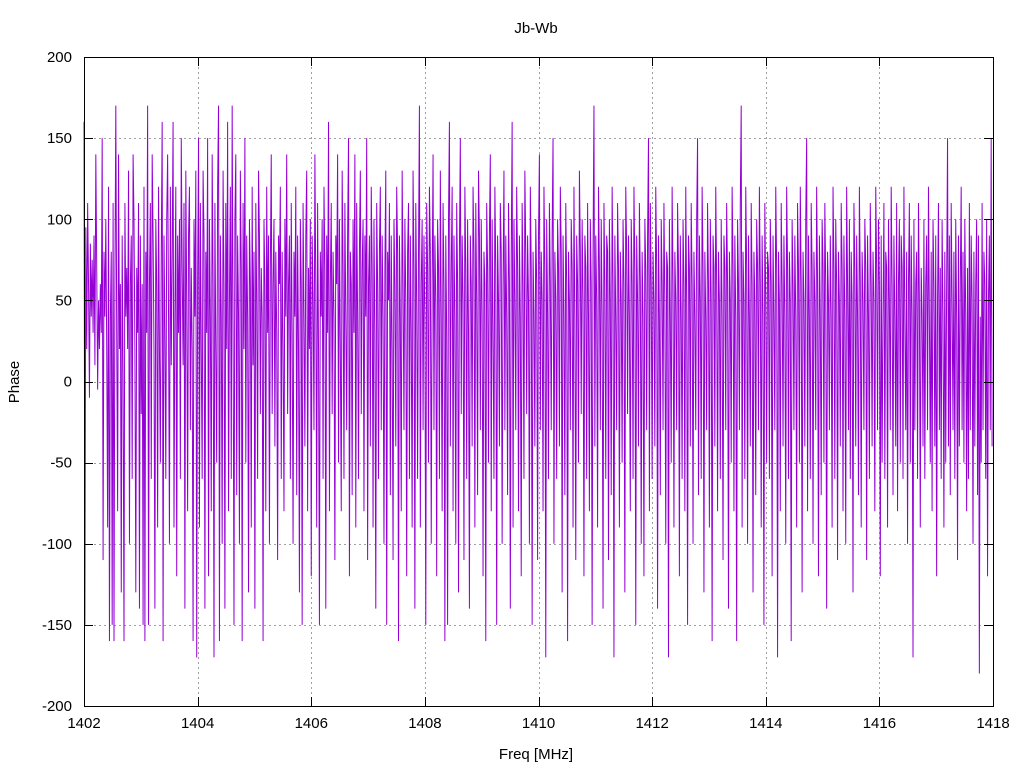 This screenshot has height=768, width=1024. Describe the element at coordinates (535, 28) in the screenshot. I see `chart-title: Jb-Wb` at that location.